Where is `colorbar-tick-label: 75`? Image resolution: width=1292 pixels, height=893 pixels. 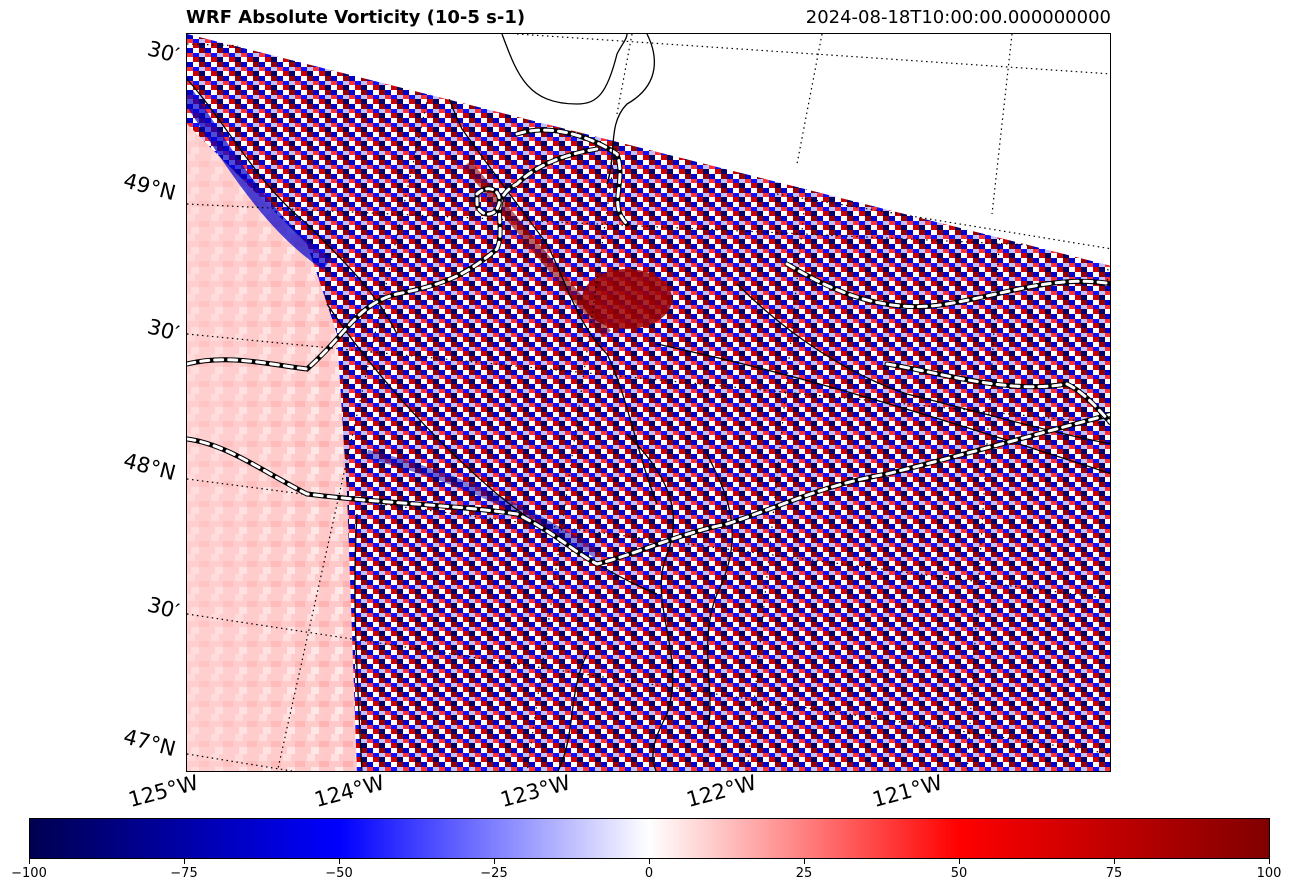 colorbar-tick-label: 75 is located at coordinates (1114, 873).